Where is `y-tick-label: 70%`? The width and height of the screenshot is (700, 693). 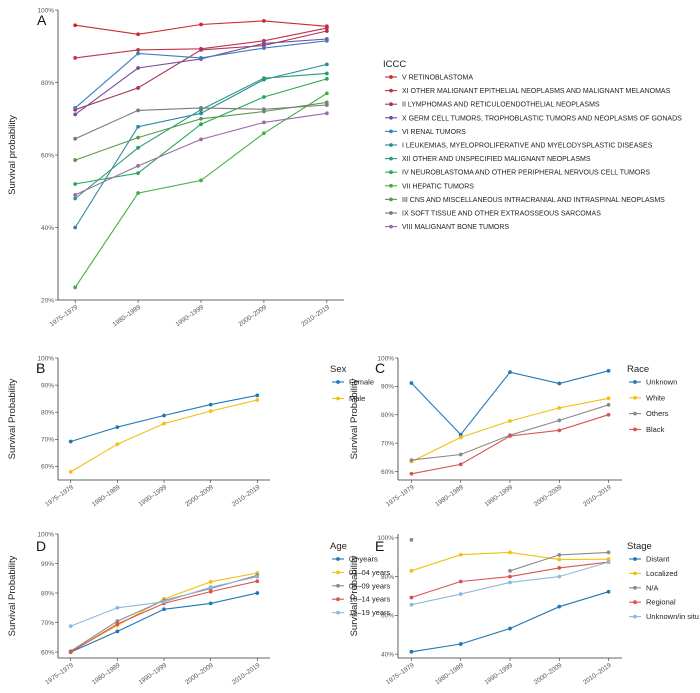
y-tick-label: 70% is located at coordinates (47, 623).